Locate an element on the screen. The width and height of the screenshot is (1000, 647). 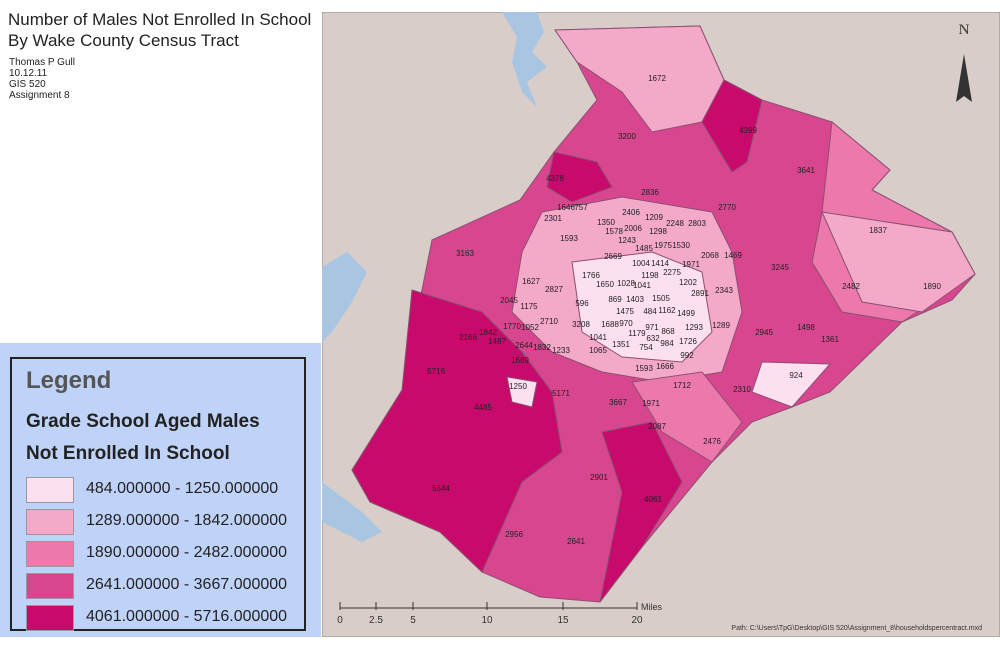
tract-label: 992 is located at coordinates (687, 355).